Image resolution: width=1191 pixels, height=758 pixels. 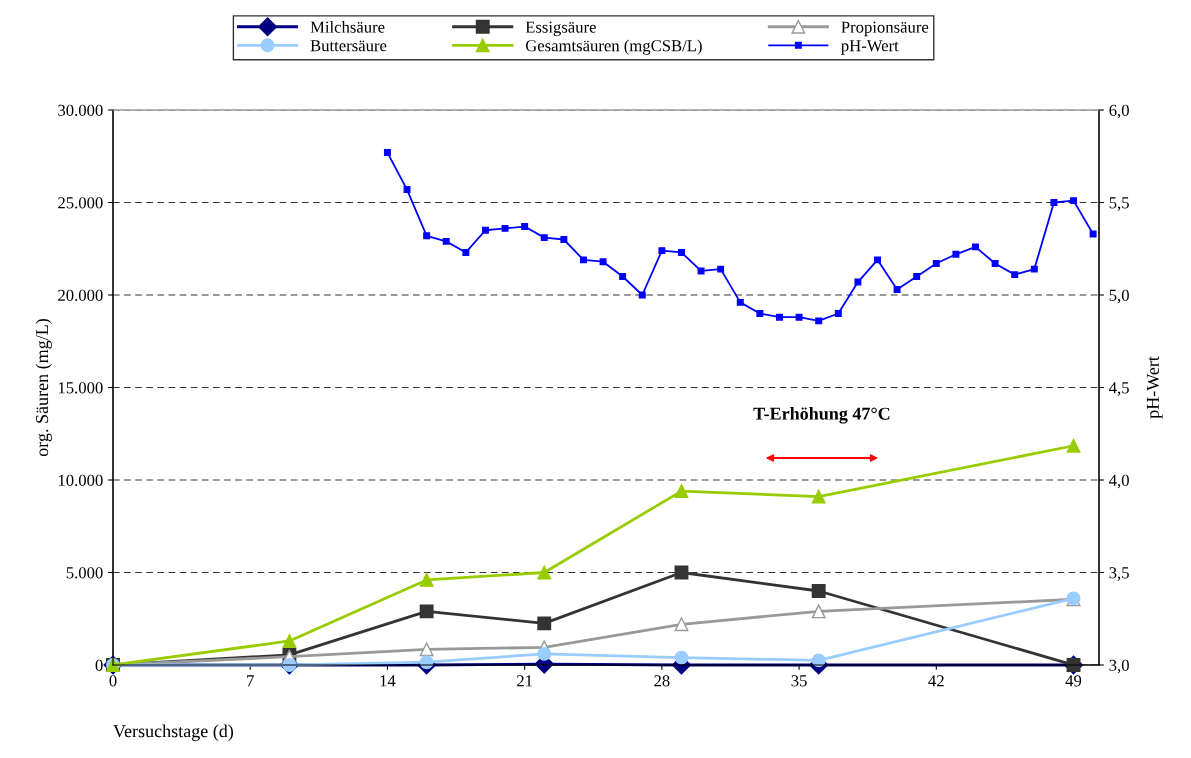 I want to click on legend-label: pH-Wert, so click(x=870, y=47).